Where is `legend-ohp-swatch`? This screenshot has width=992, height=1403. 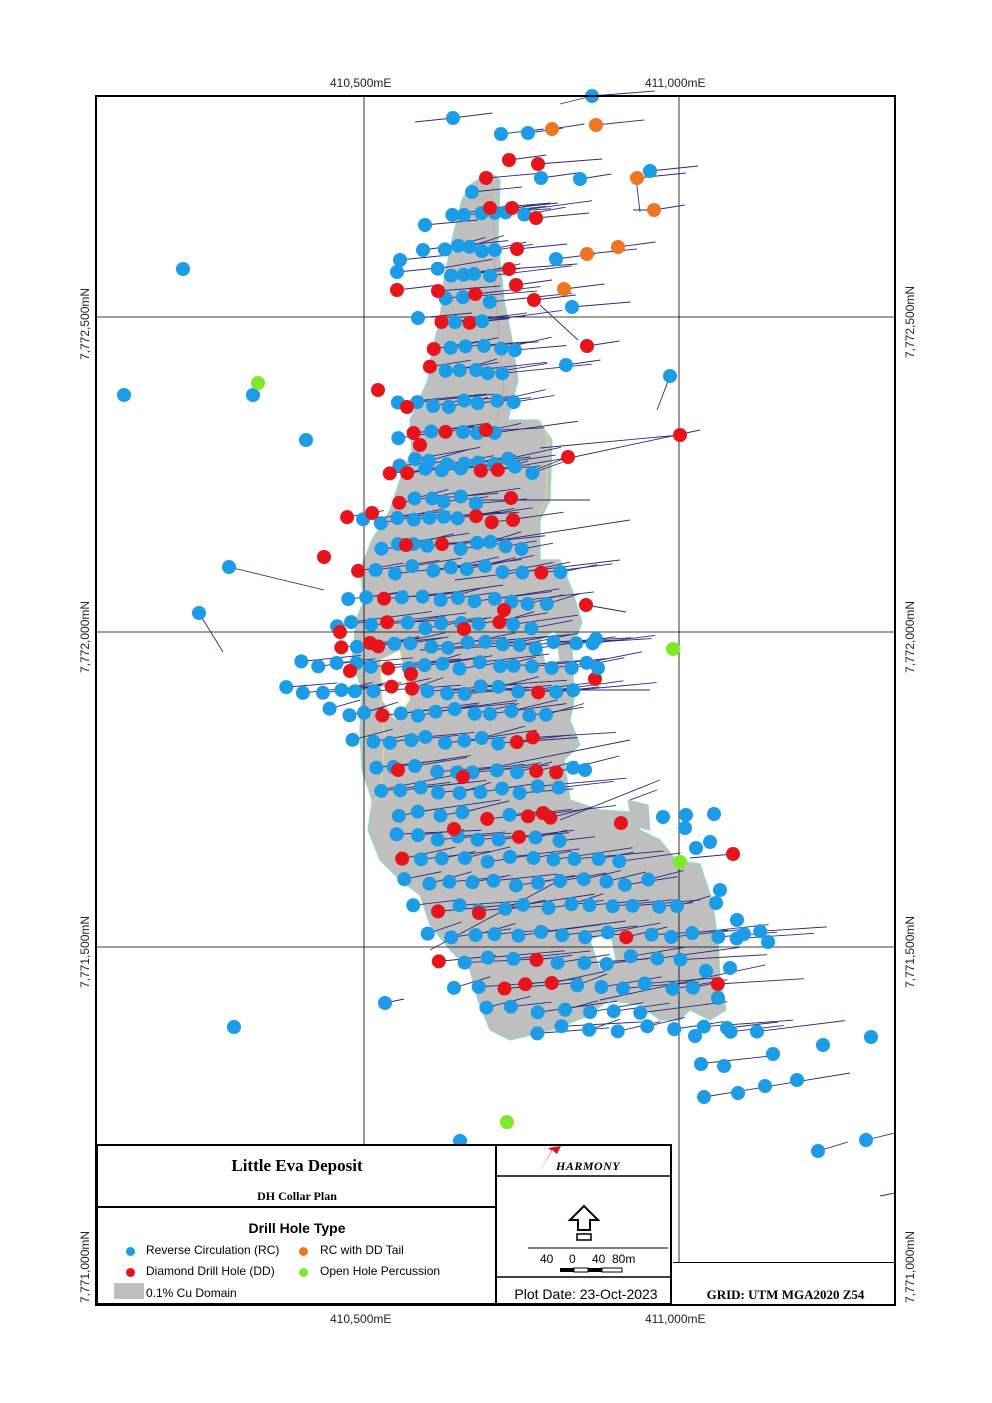
legend-ohp-swatch is located at coordinates (303, 1272).